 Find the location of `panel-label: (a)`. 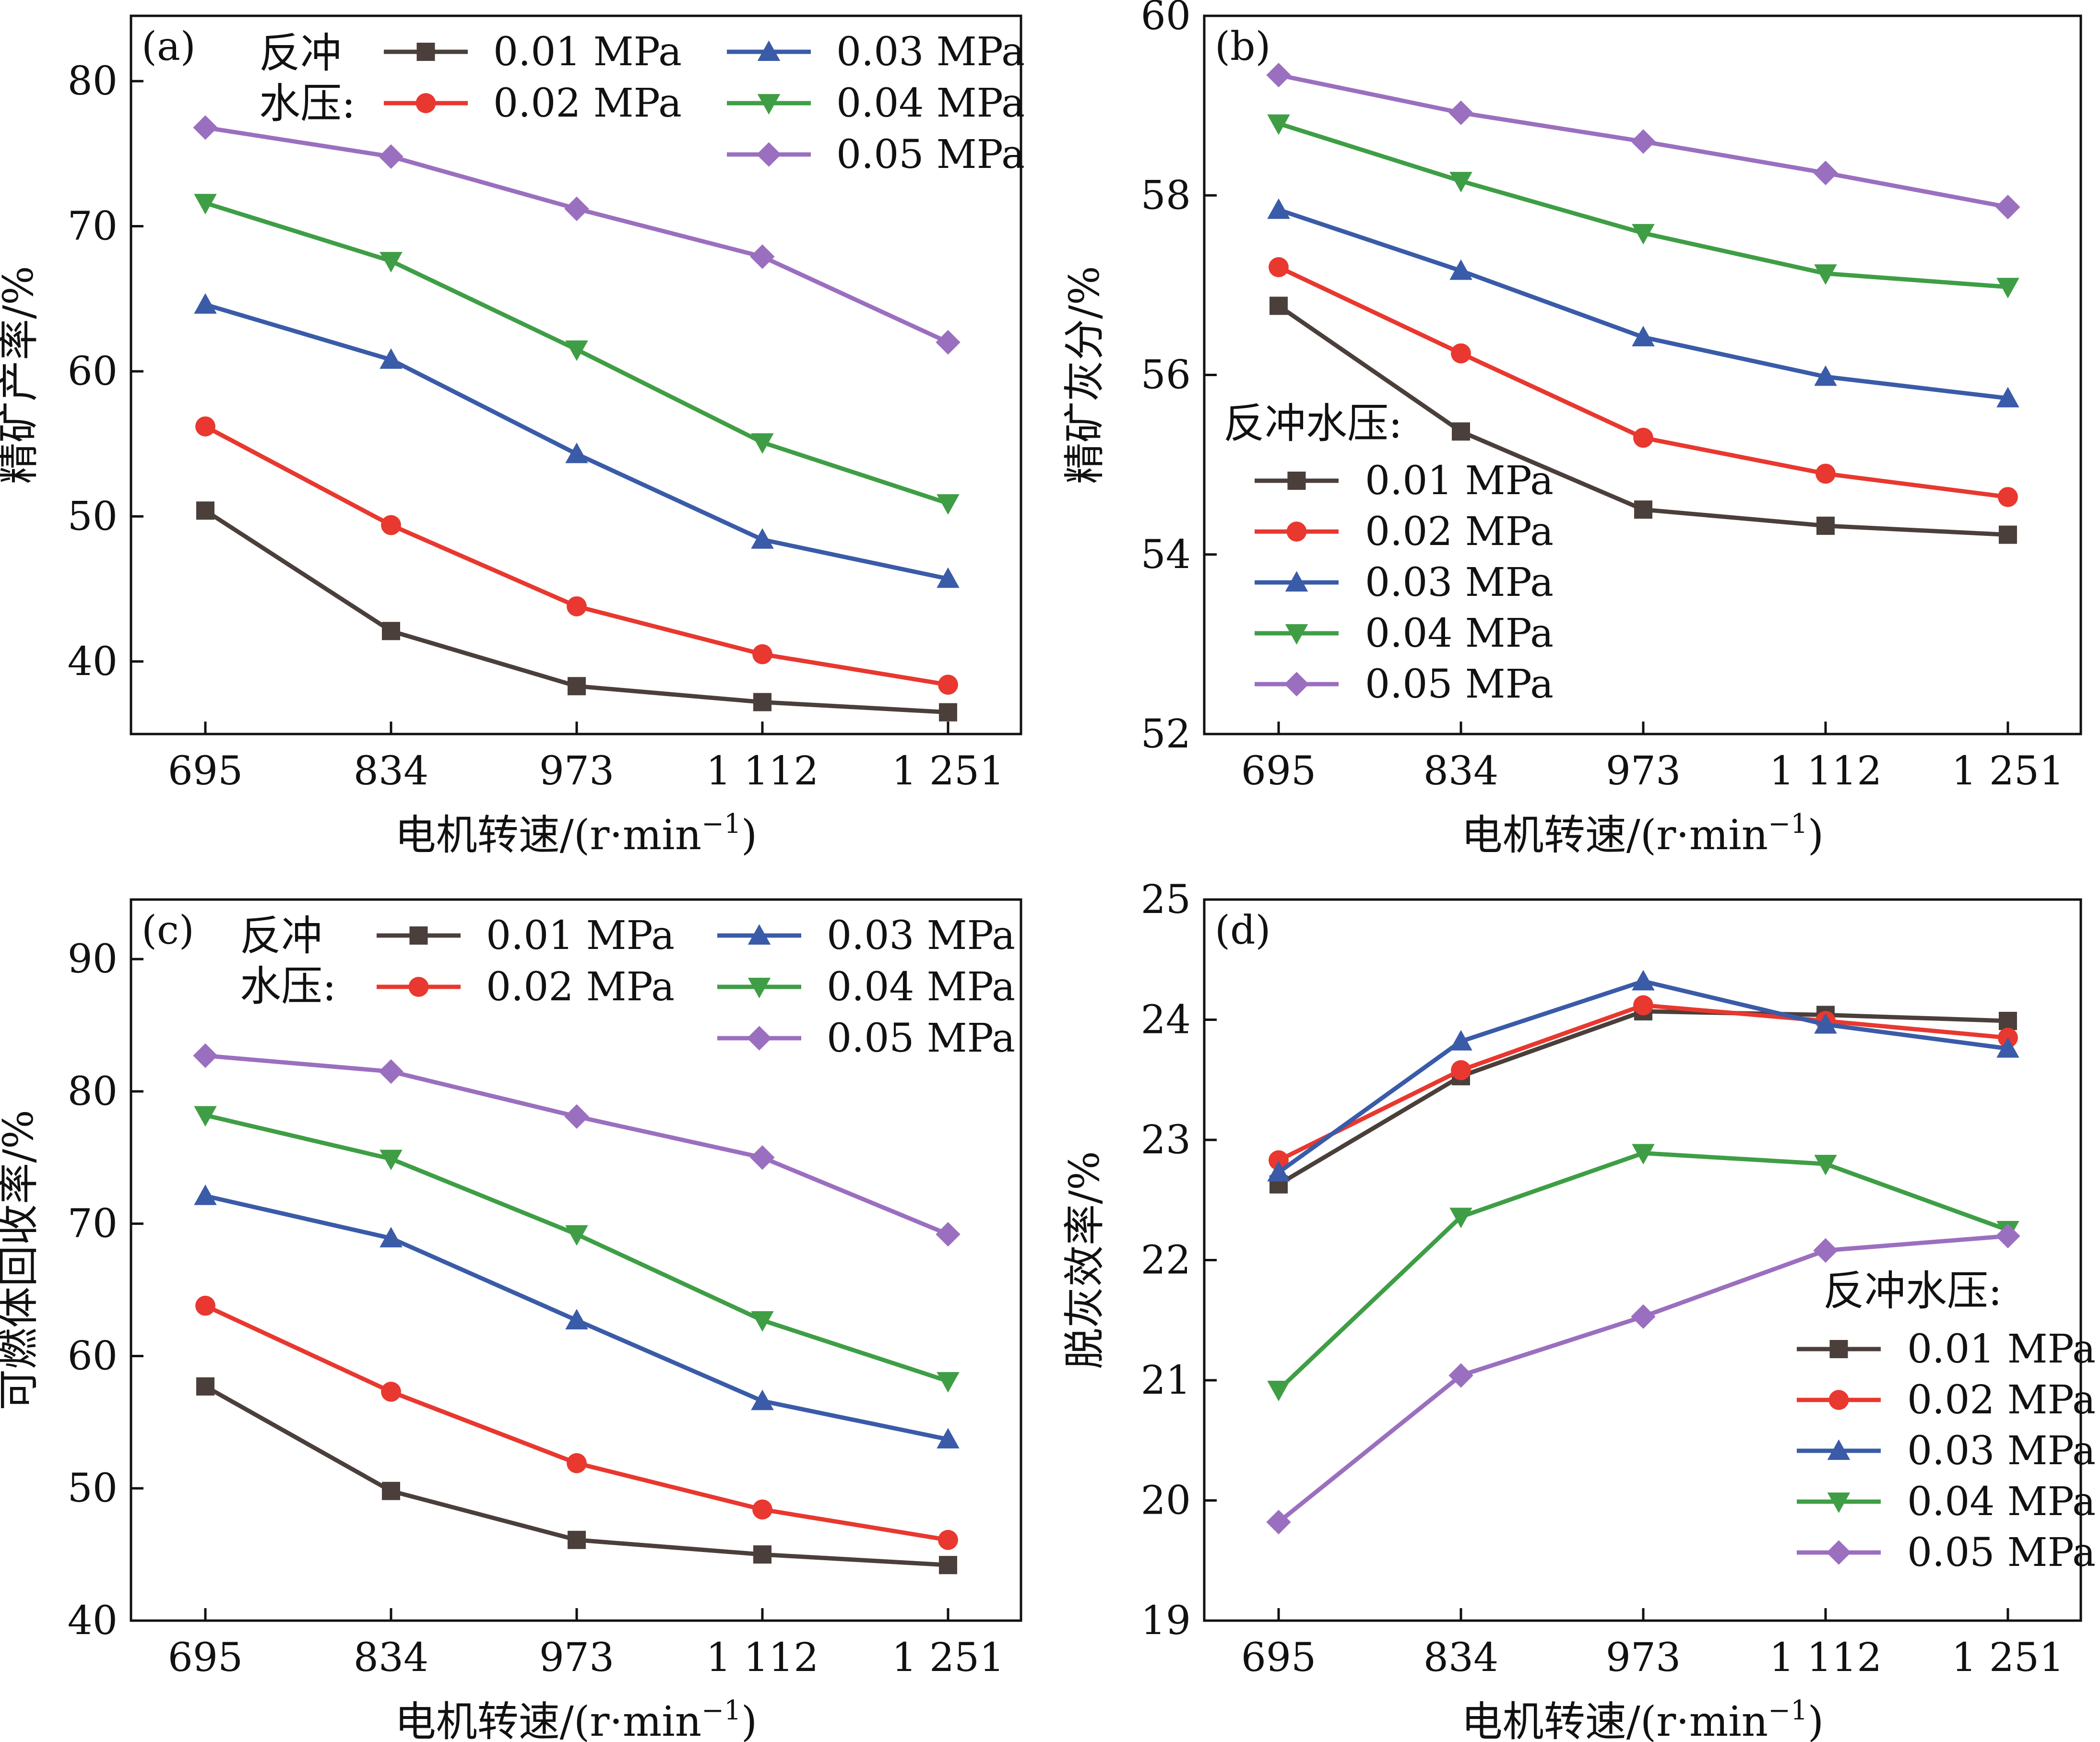

panel-label: (a) is located at coordinates (169, 47).